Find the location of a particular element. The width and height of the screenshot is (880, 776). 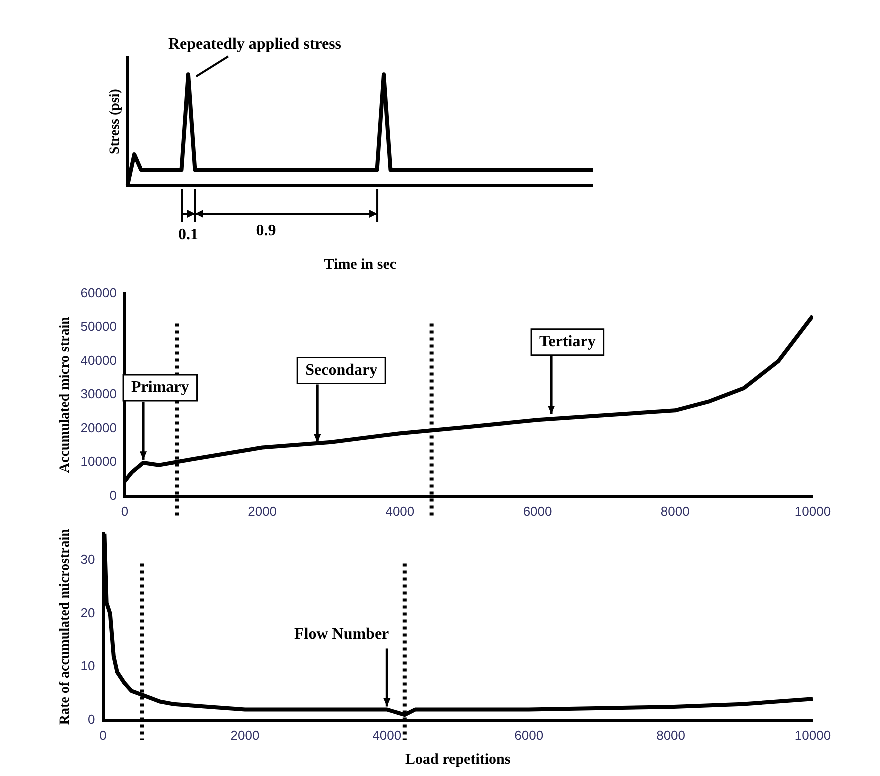

text: Repeatedly applied stress is located at coordinates (255, 44).